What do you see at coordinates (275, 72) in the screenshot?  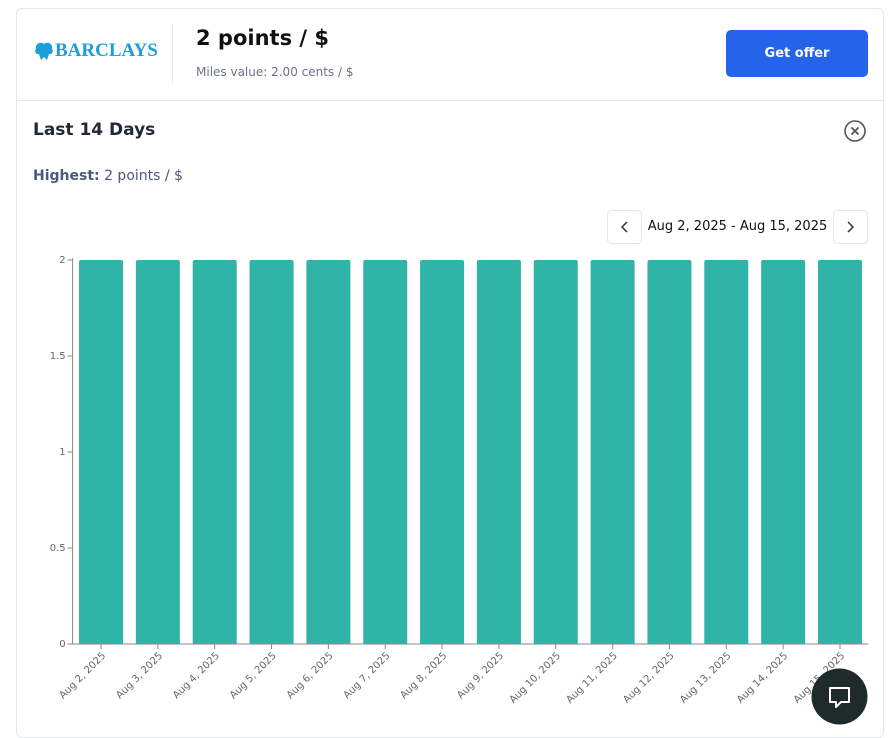 I see `offer-subtitle: Miles value: 2.00 cents / $` at bounding box center [275, 72].